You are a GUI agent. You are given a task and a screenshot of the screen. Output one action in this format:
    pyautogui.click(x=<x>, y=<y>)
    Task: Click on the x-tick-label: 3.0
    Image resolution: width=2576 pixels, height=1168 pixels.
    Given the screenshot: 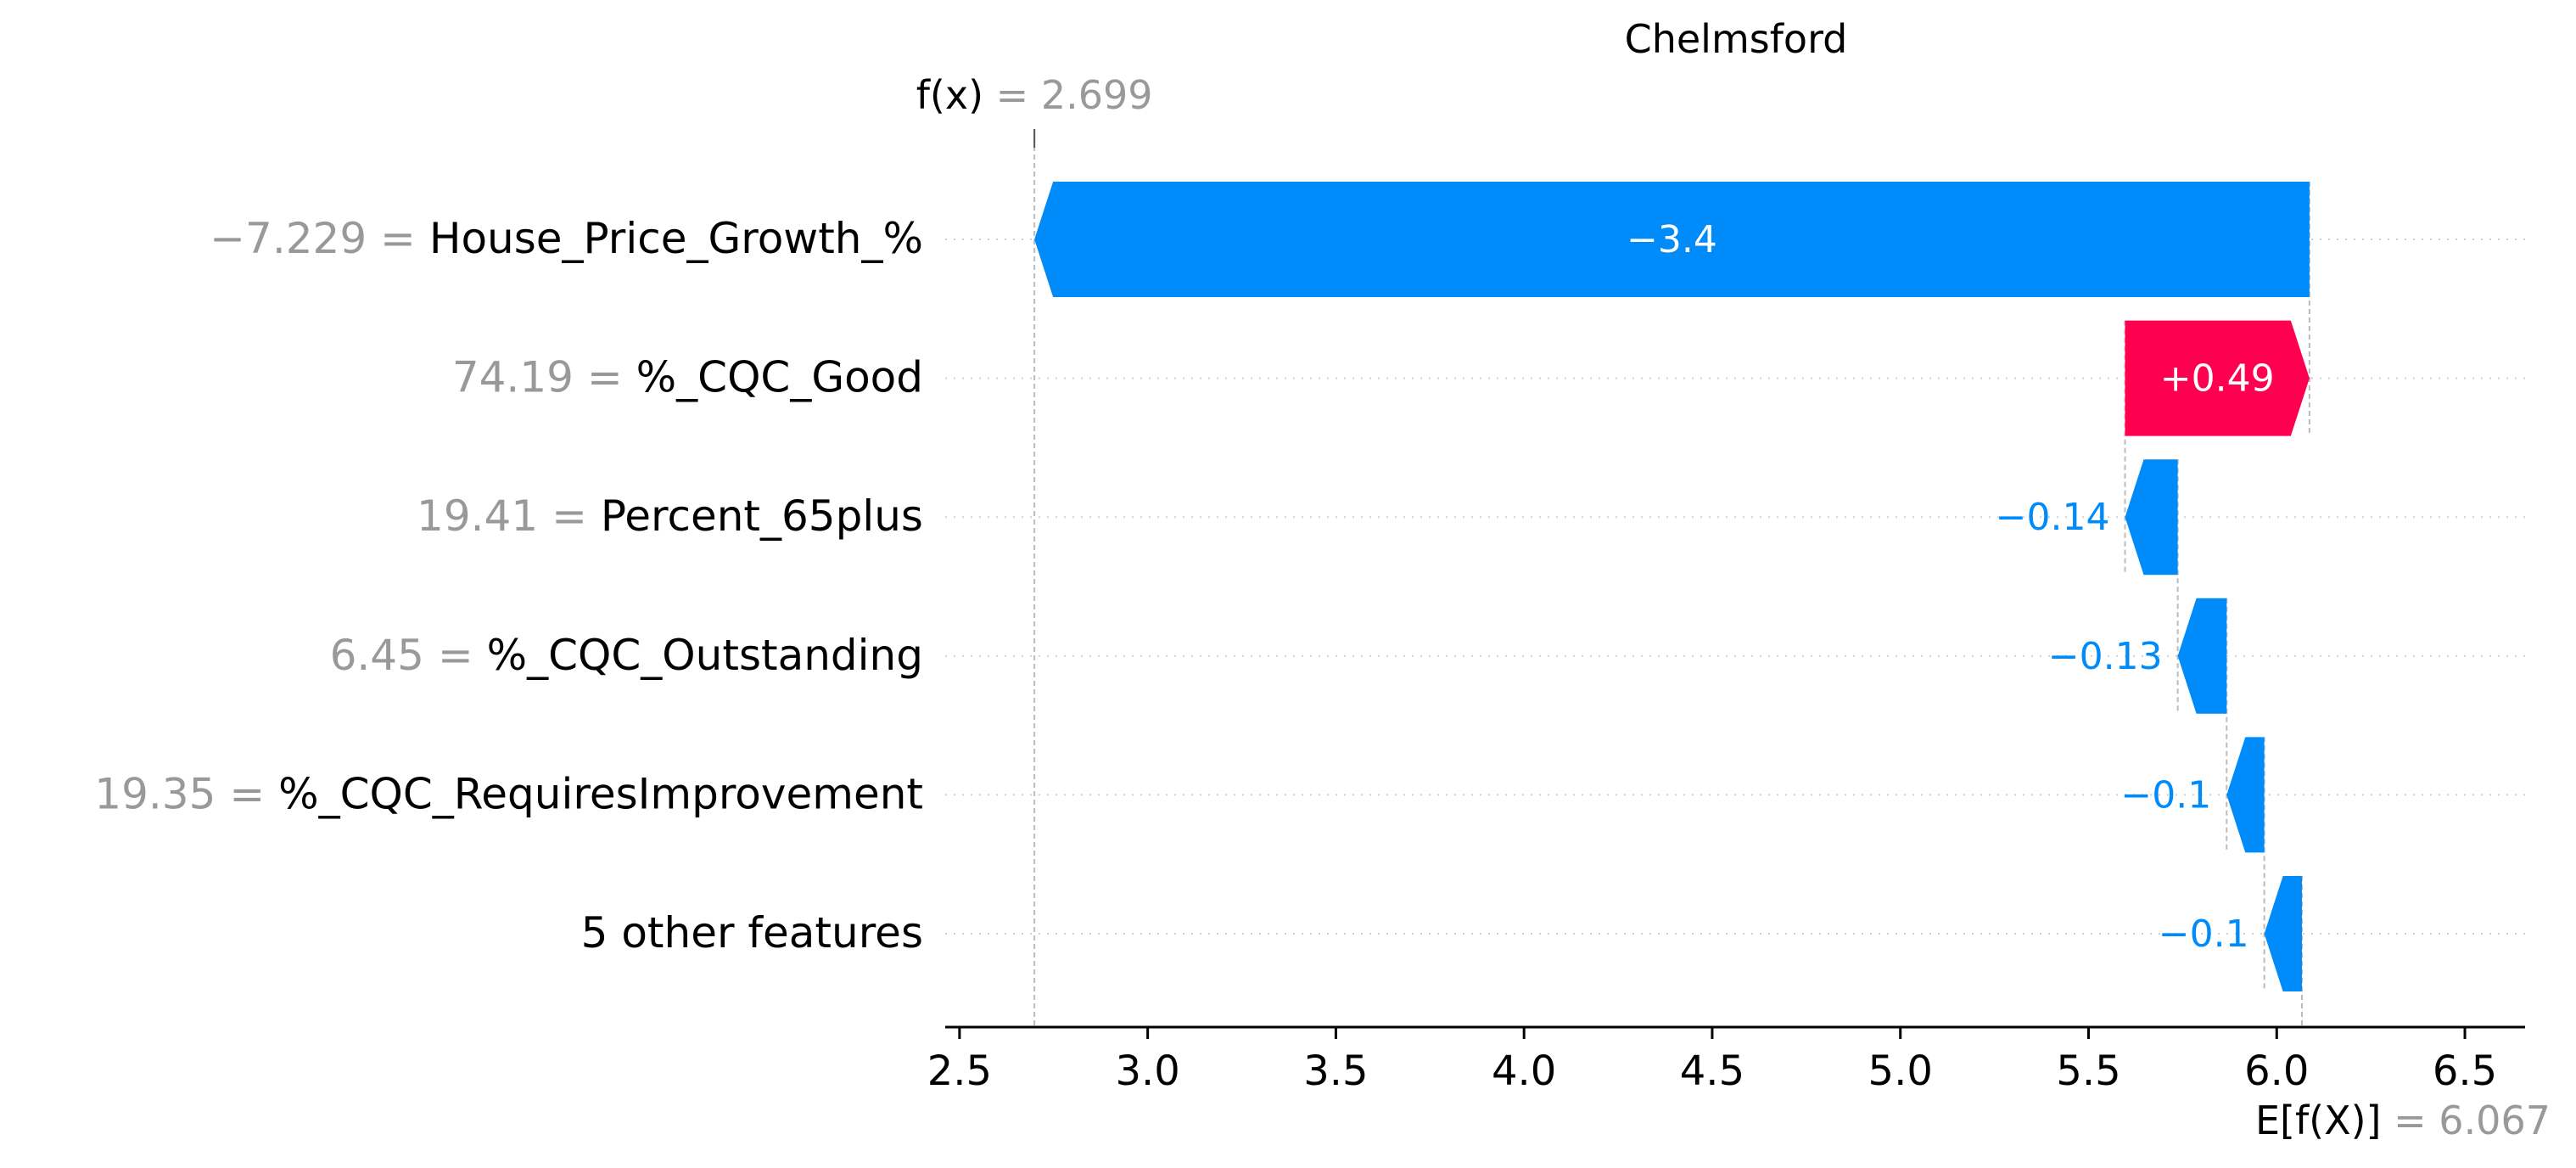 What is the action you would take?
    pyautogui.click(x=1147, y=1071)
    